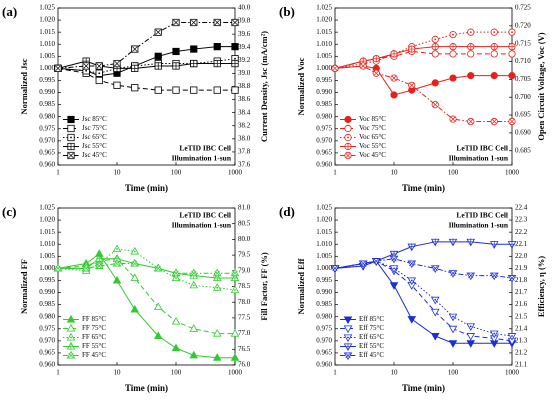 This screenshot has width=554, height=401. Describe the element at coordinates (521, 292) in the screenshot. I see `y2-tick-label: 21.7` at that location.